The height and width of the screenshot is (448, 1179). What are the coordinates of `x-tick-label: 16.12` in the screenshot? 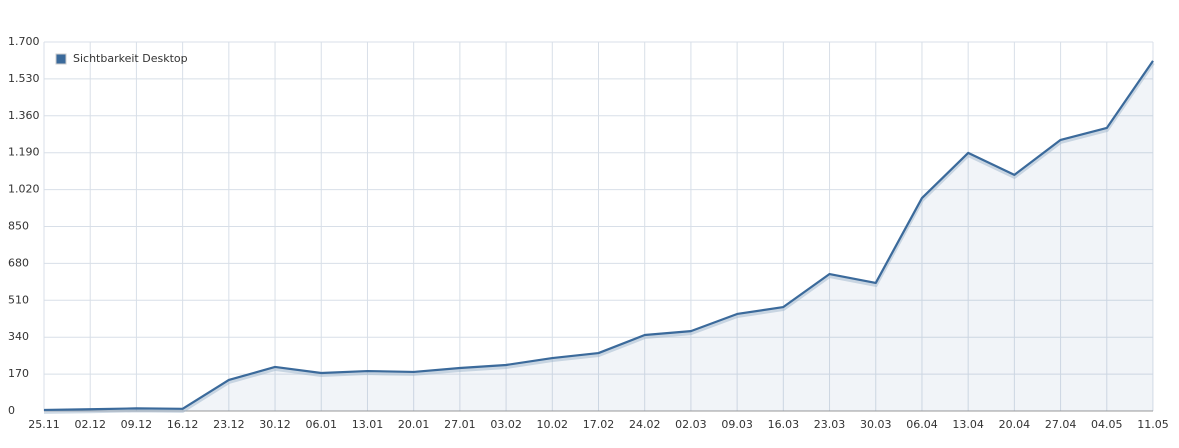 It's located at (183, 424).